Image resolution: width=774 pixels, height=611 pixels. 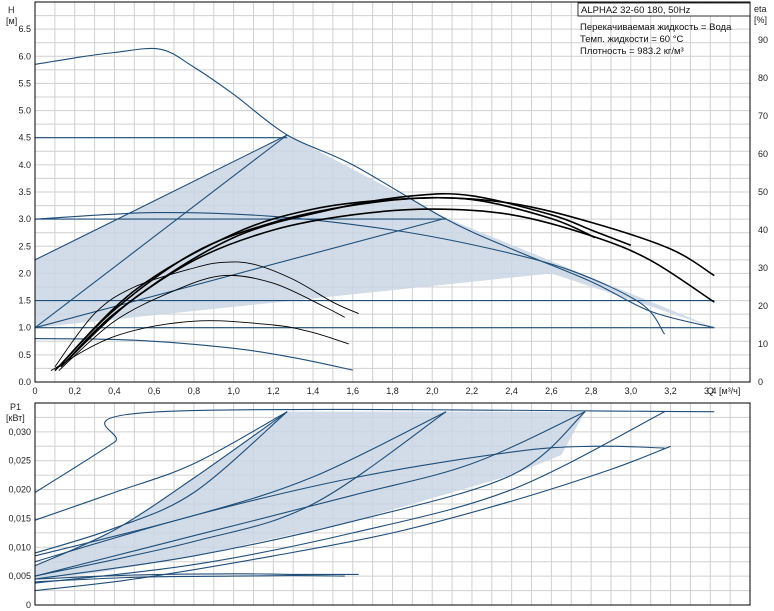 What do you see at coordinates (631, 391) in the screenshot?
I see `x-tick-label: 3,0` at bounding box center [631, 391].